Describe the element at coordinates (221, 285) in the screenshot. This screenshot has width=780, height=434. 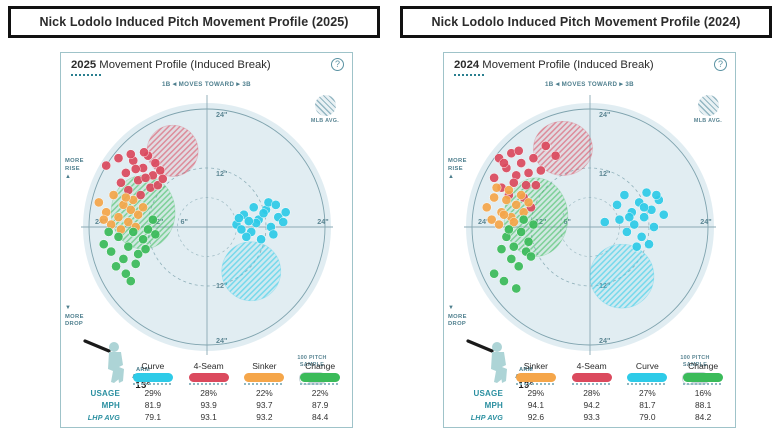
I see `svg-text: 12"` at that location.